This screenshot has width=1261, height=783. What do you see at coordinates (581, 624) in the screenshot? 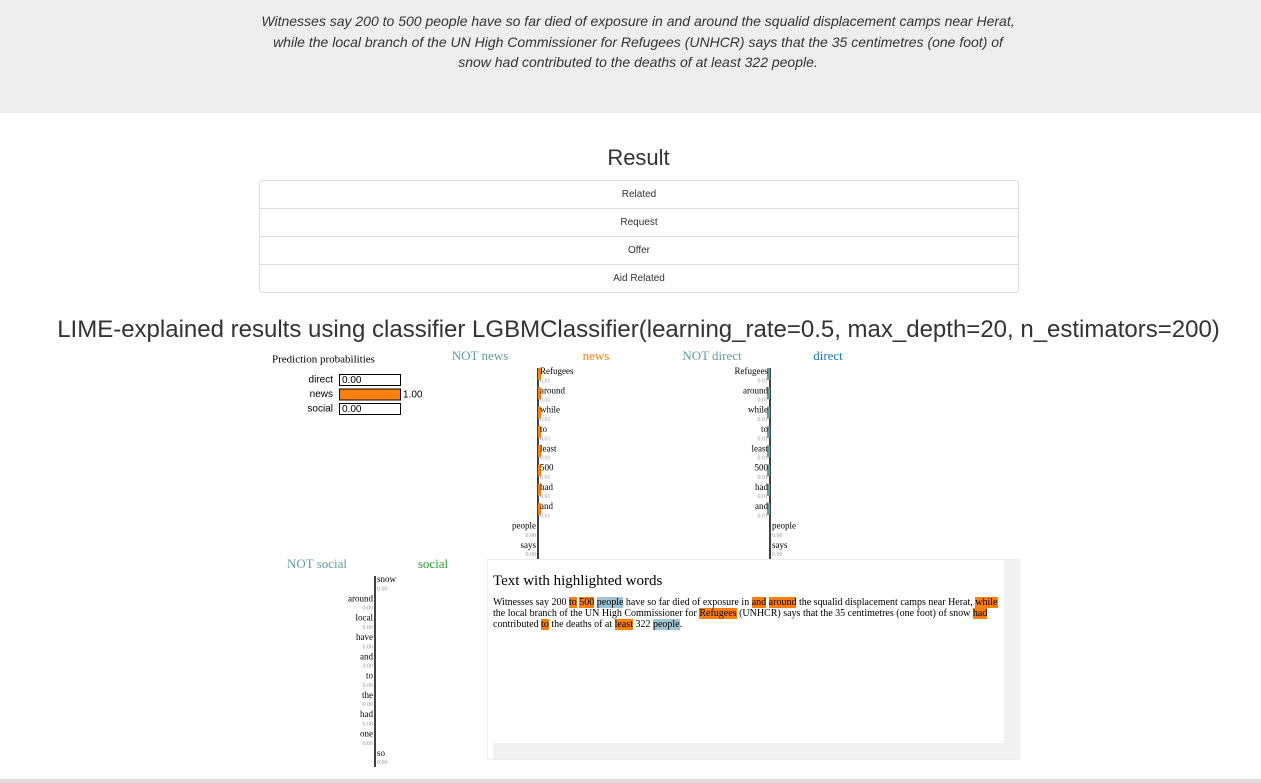
I see `text-segment: the deaths of at` at bounding box center [581, 624].